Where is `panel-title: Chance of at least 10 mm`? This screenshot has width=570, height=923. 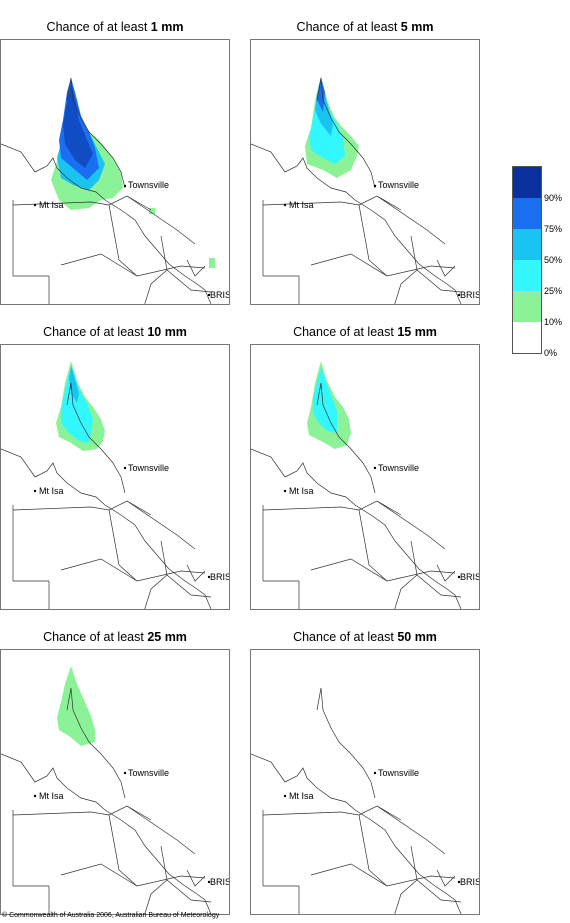 panel-title: Chance of at least 10 mm is located at coordinates (115, 332).